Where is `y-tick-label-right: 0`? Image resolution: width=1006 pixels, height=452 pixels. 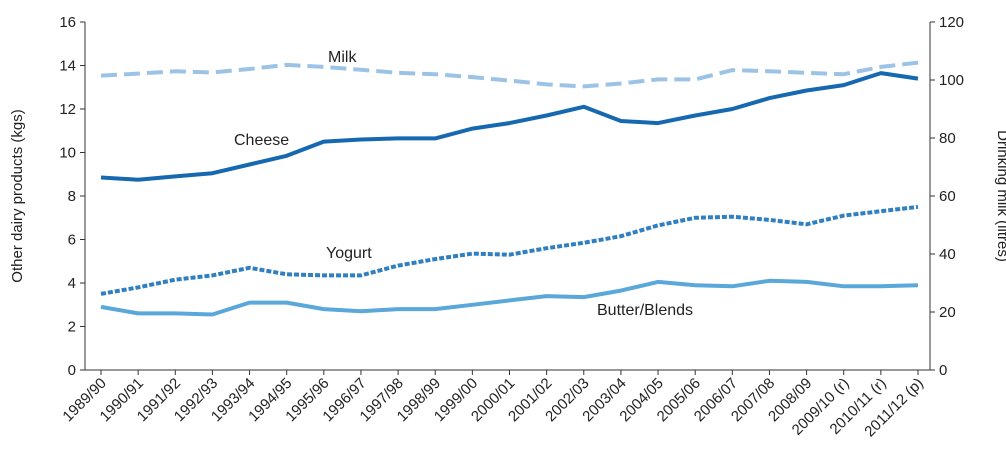
y-tick-label-right: 0 is located at coordinates (943, 370).